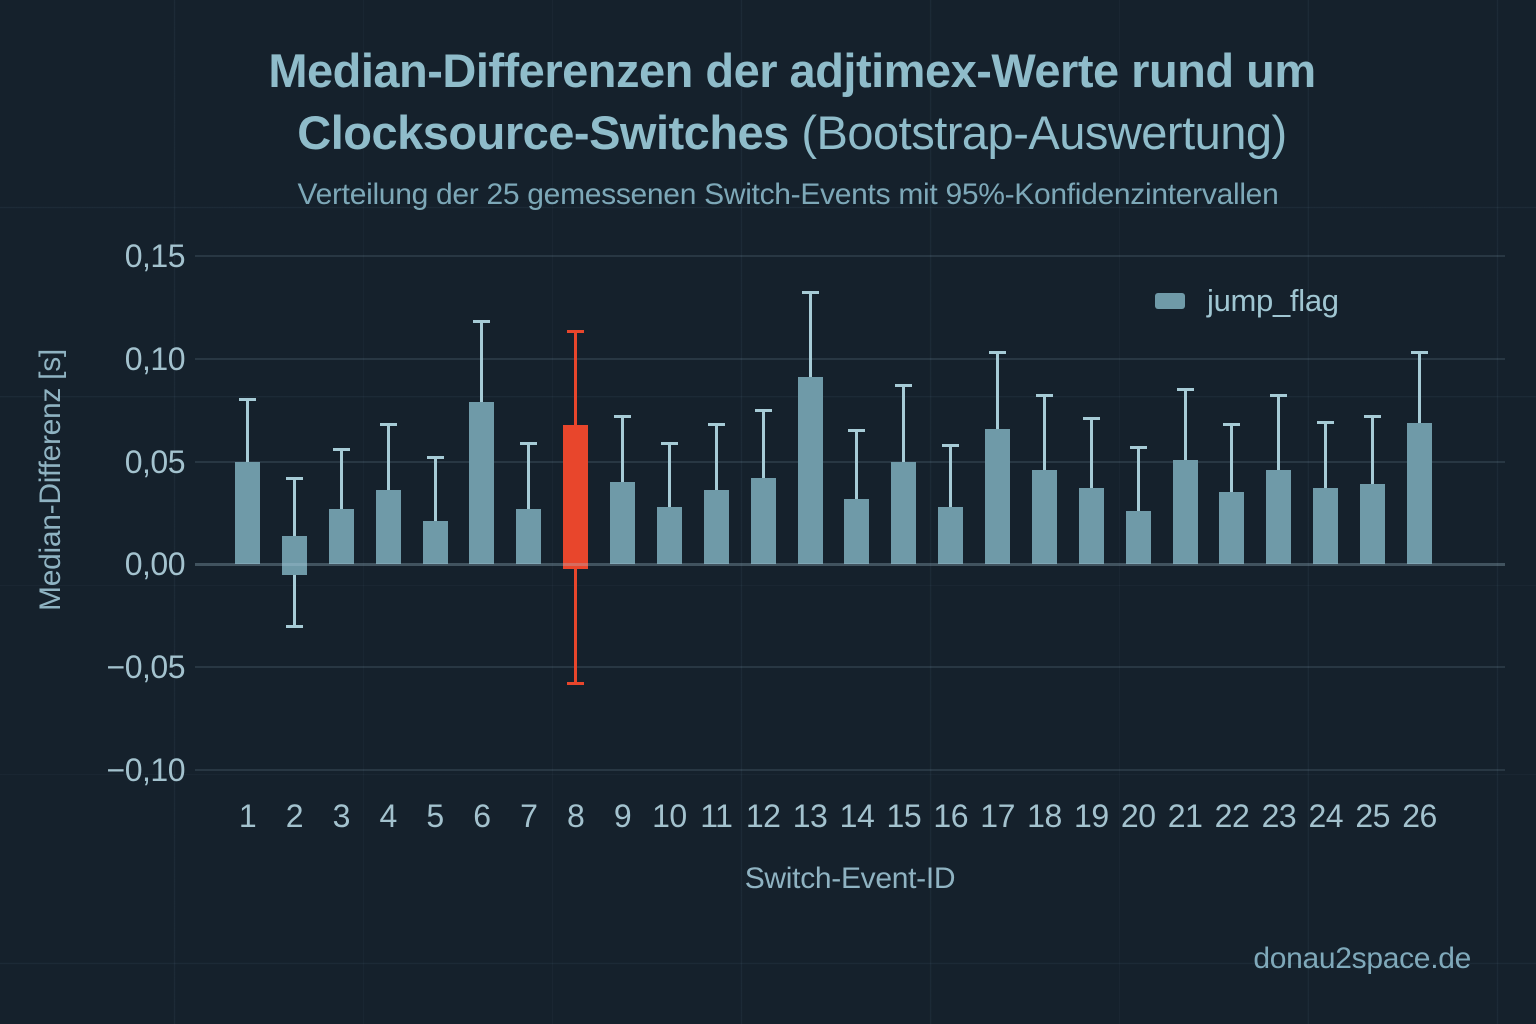 This screenshot has height=1024, width=1536. What do you see at coordinates (1044, 816) in the screenshot?
I see `x-tick-label-18: 18` at bounding box center [1044, 816].